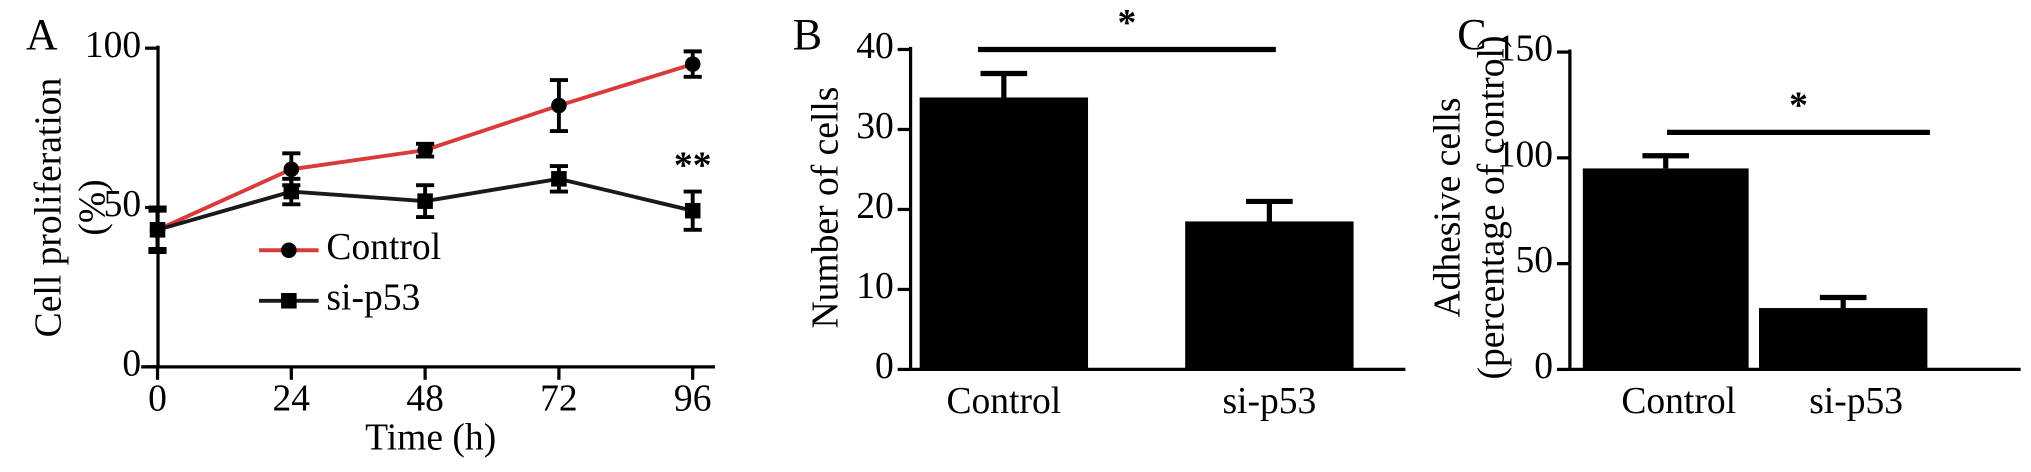 The image size is (2031, 472). Describe the element at coordinates (1491, 208) in the screenshot. I see `y-axis-label: (percentage of control)` at that location.